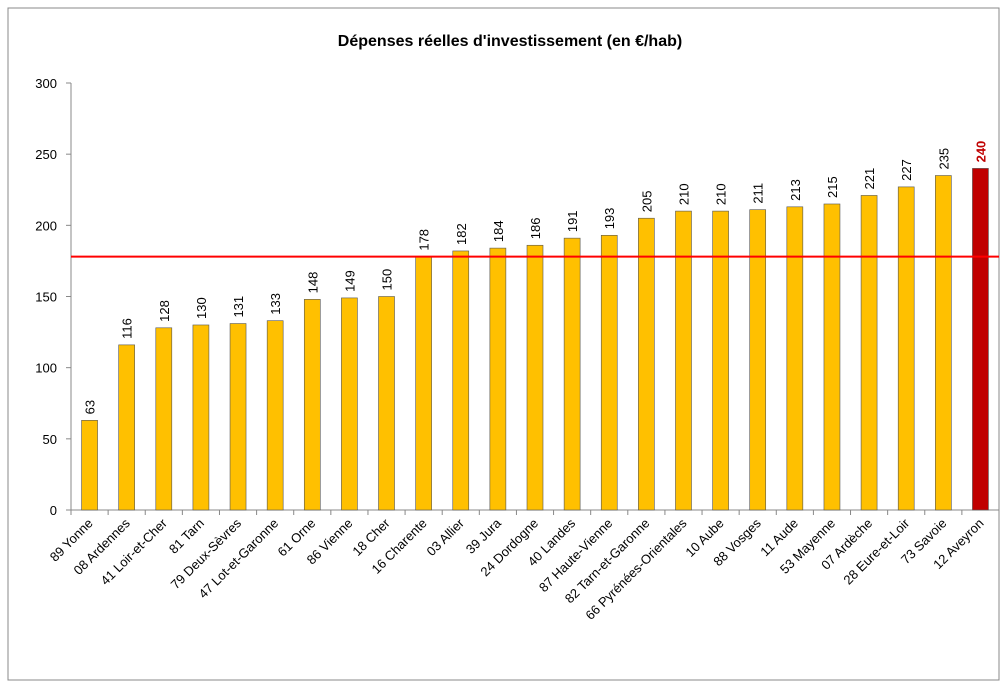  What do you see at coordinates (869, 179) in the screenshot?
I see `value-label: 221` at bounding box center [869, 179].